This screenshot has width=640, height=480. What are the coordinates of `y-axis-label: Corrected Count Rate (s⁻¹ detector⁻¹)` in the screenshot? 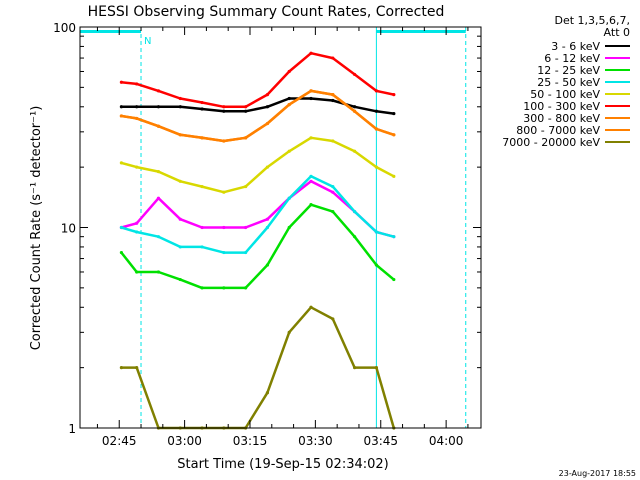 It's located at (36, 228).